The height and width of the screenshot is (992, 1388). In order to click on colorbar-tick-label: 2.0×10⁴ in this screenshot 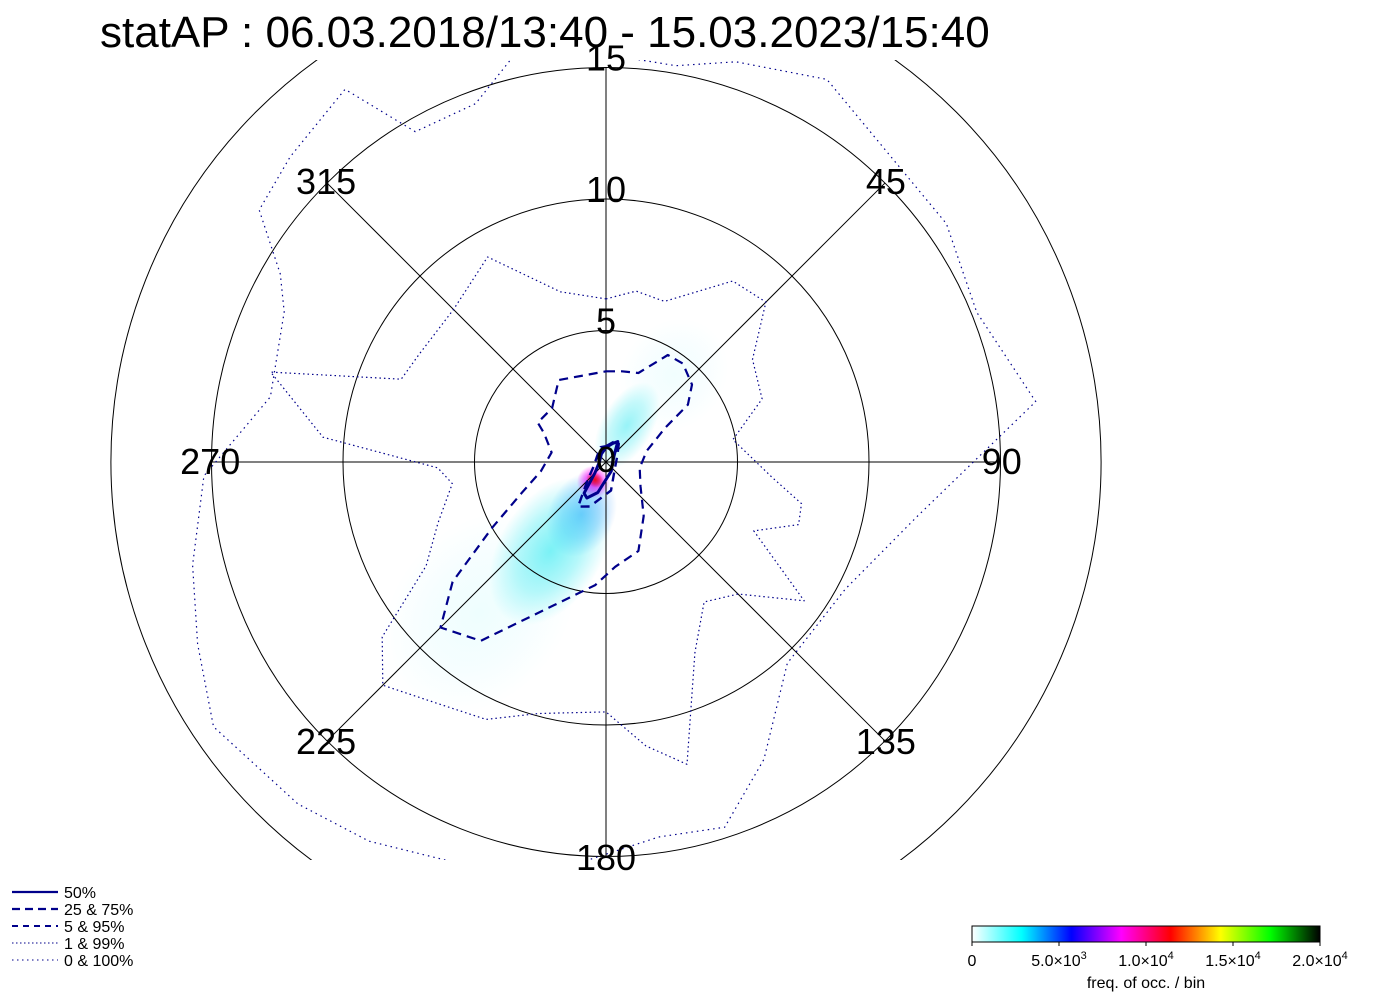, I will do `click(1320, 960)`.